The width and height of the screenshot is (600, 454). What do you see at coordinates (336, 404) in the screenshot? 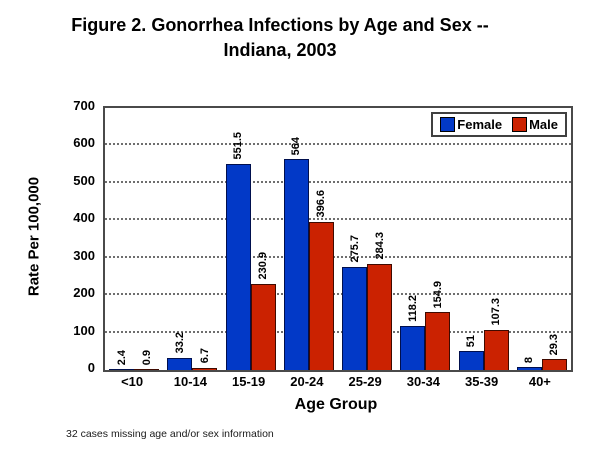
I see `x-axis-title: Age Group` at bounding box center [336, 404].